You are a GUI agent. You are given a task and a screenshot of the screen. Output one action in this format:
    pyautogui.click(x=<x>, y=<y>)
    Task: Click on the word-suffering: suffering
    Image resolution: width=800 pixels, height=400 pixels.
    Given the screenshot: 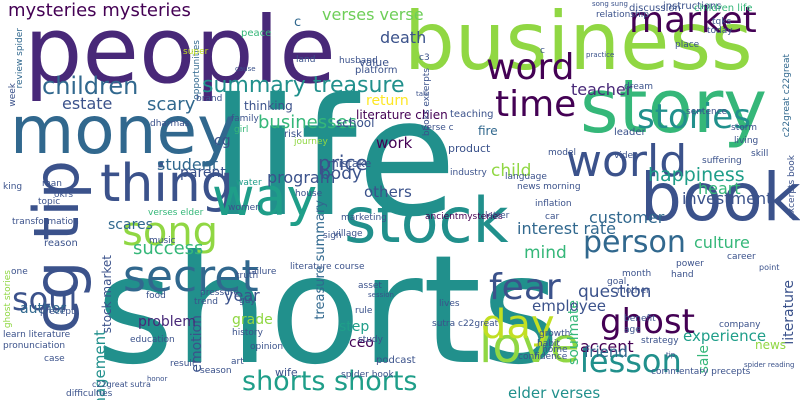 What is the action you would take?
    pyautogui.click(x=722, y=161)
    